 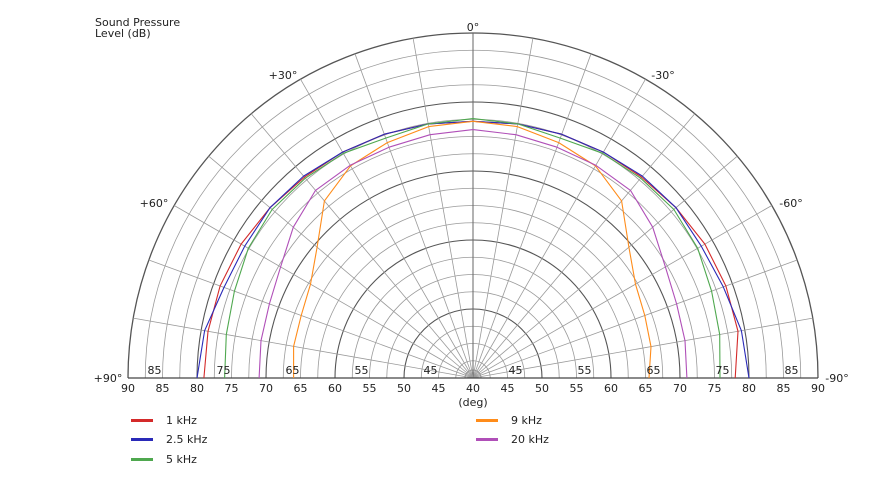 I want to click on angle-label: +60°, so click(x=154, y=203).